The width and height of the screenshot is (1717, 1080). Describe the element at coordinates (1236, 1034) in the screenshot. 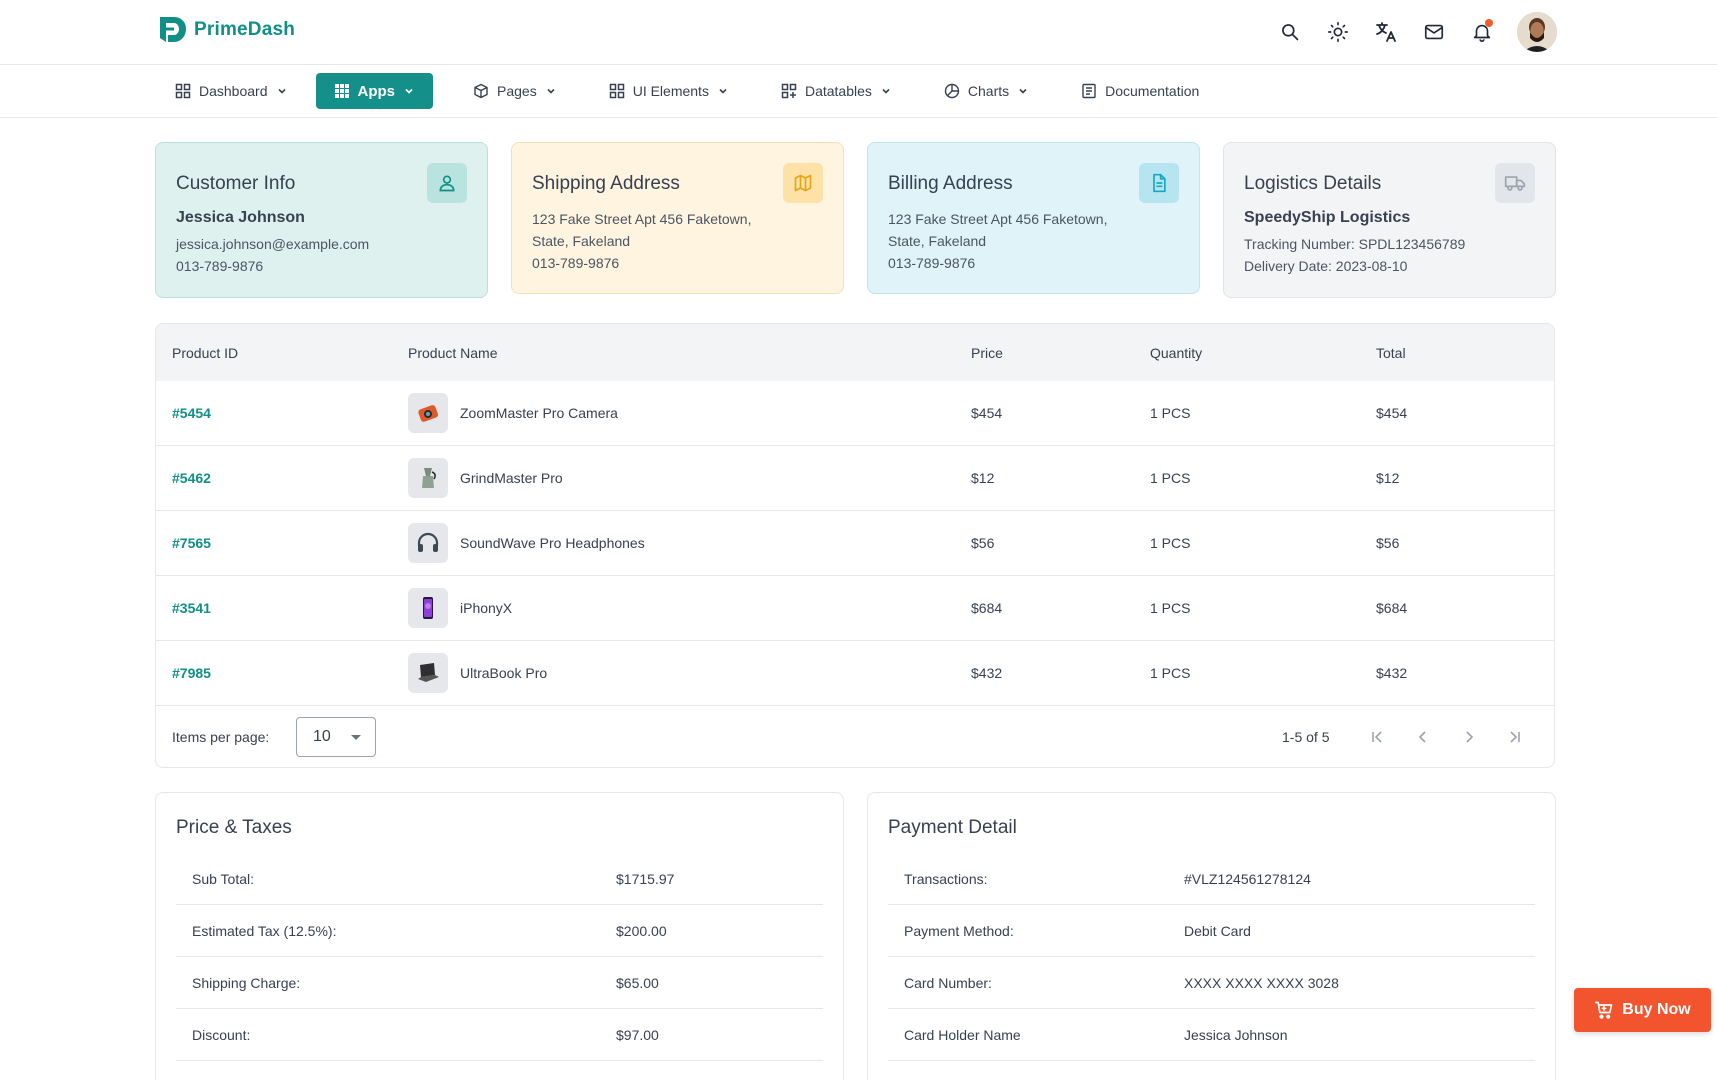

I see `payment-value: Jessica Johnson` at that location.